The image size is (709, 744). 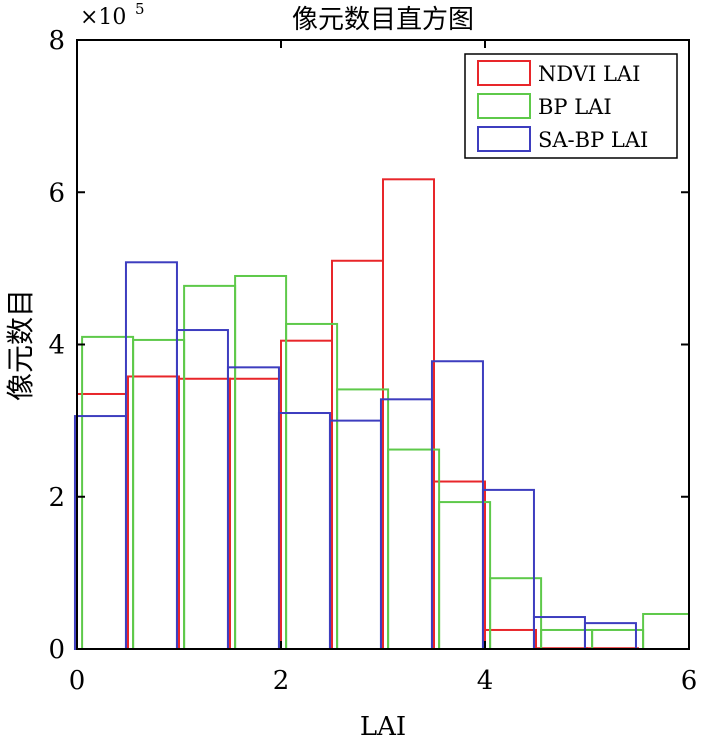 What do you see at coordinates (140, 9) in the screenshot?
I see `y-multiplier-exponent: 5` at bounding box center [140, 9].